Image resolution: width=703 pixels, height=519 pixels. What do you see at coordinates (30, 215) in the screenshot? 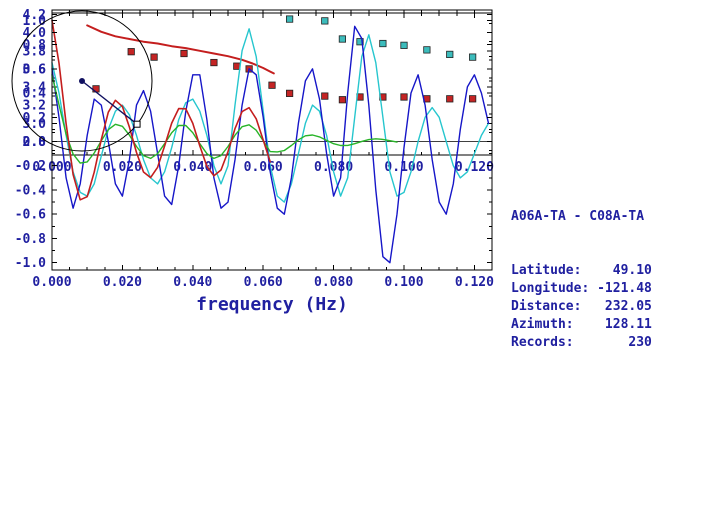
I see `y-tick-label: -0.6` at bounding box center [30, 215].